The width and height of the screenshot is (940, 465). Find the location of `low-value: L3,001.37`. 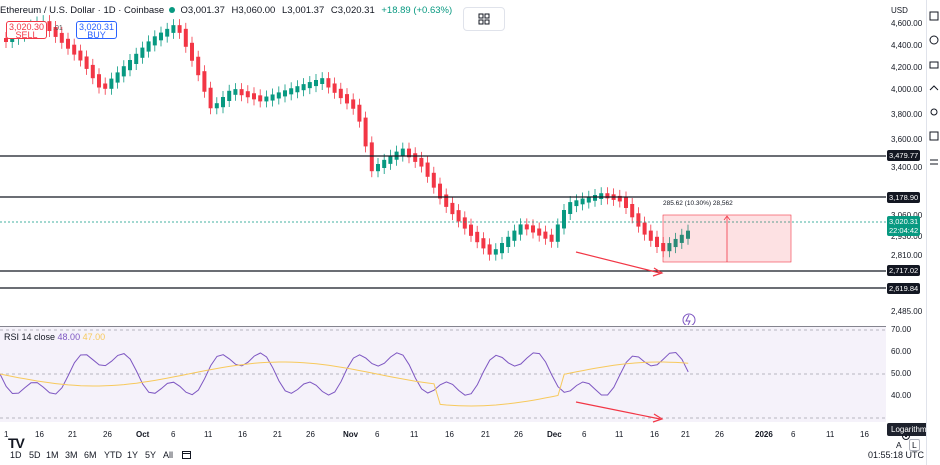

low-value: L3,001.37 is located at coordinates (303, 10).